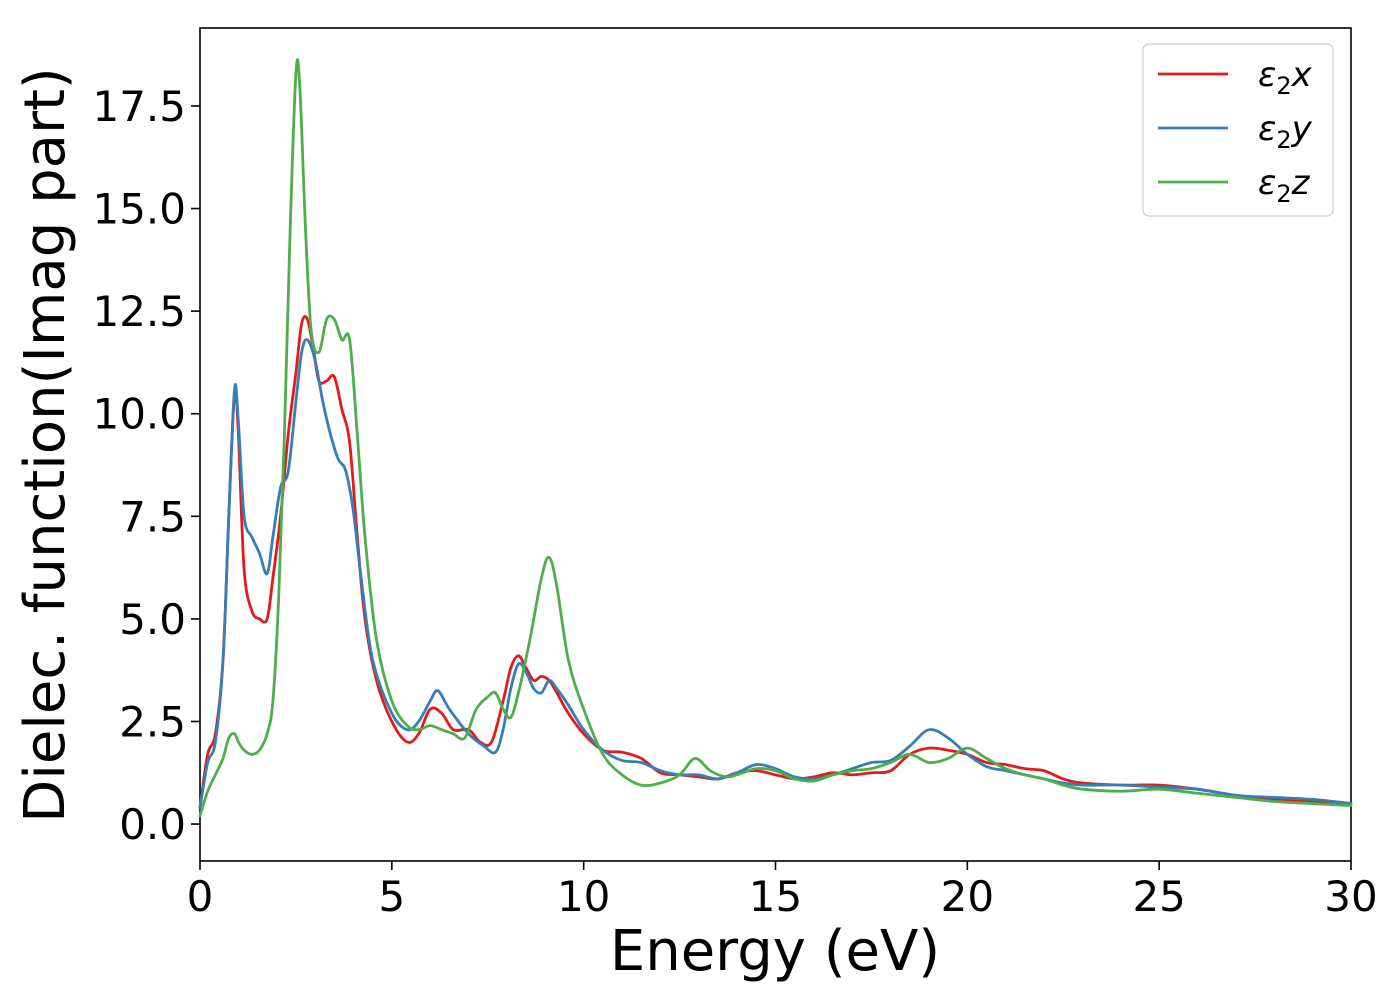 This screenshot has width=1400, height=1000. What do you see at coordinates (775, 951) in the screenshot?
I see `x-axis-label: Energy (eV)` at bounding box center [775, 951].